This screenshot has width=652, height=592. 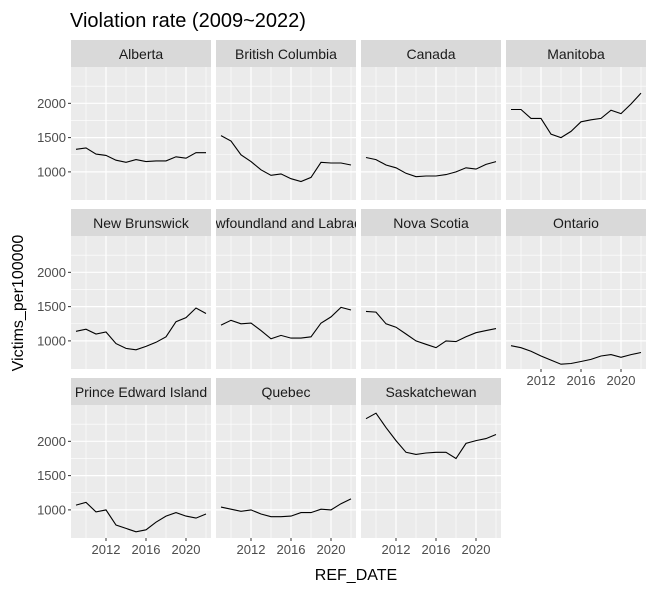 I want to click on facet-panel: British Columbia, so click(x=286, y=120).